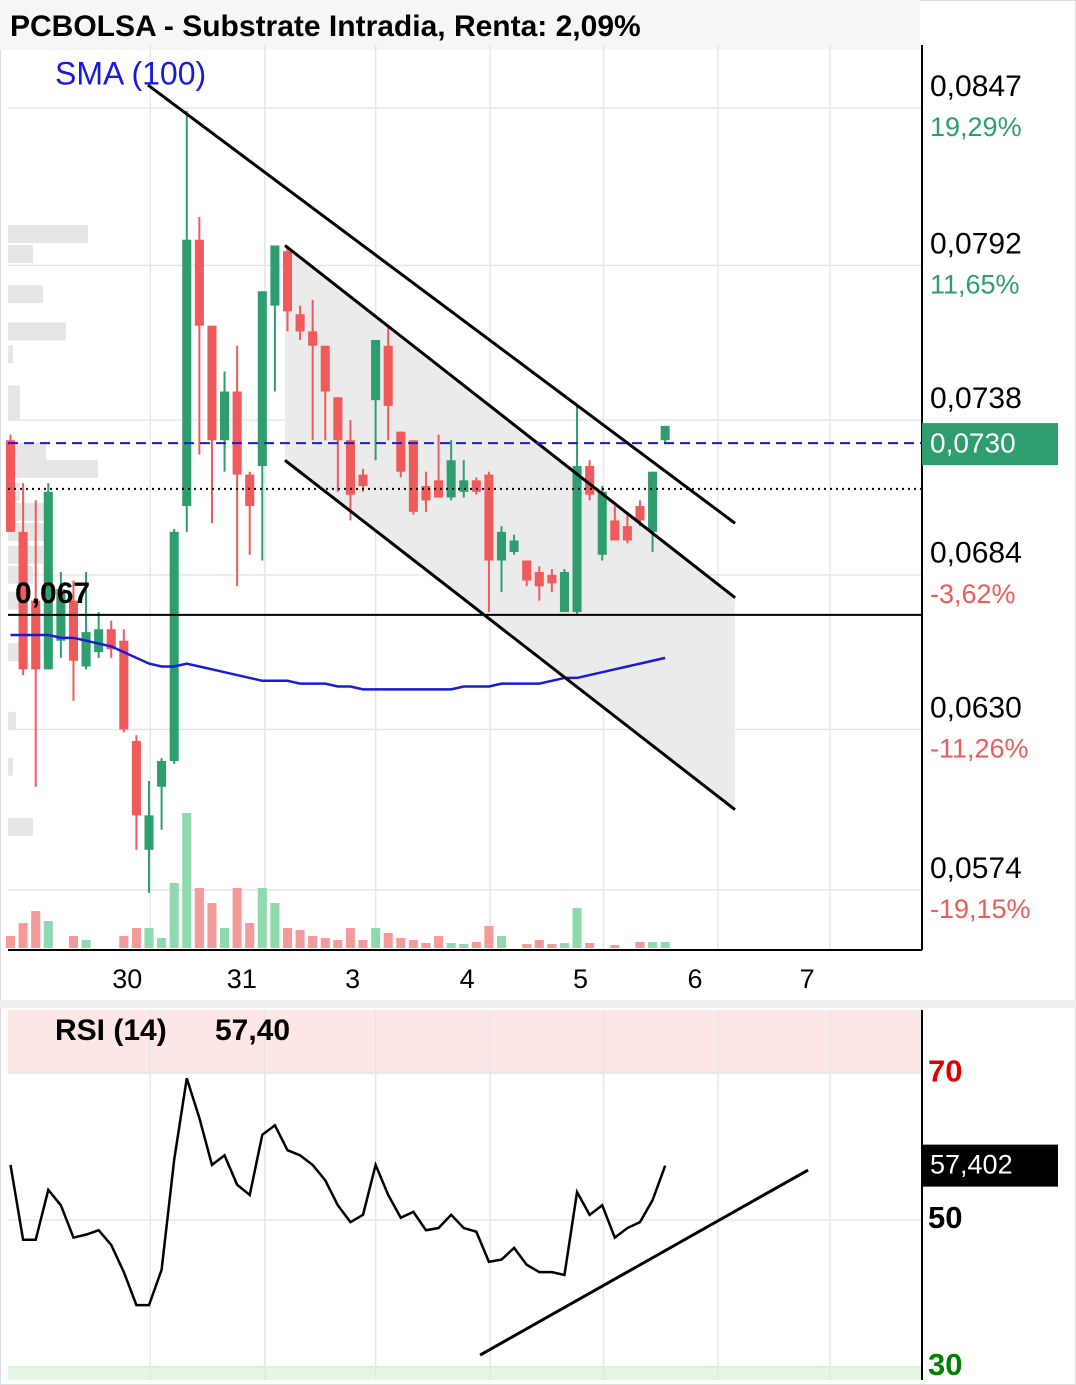  I want to click on rsi-reading: 57,40, so click(252, 1030).